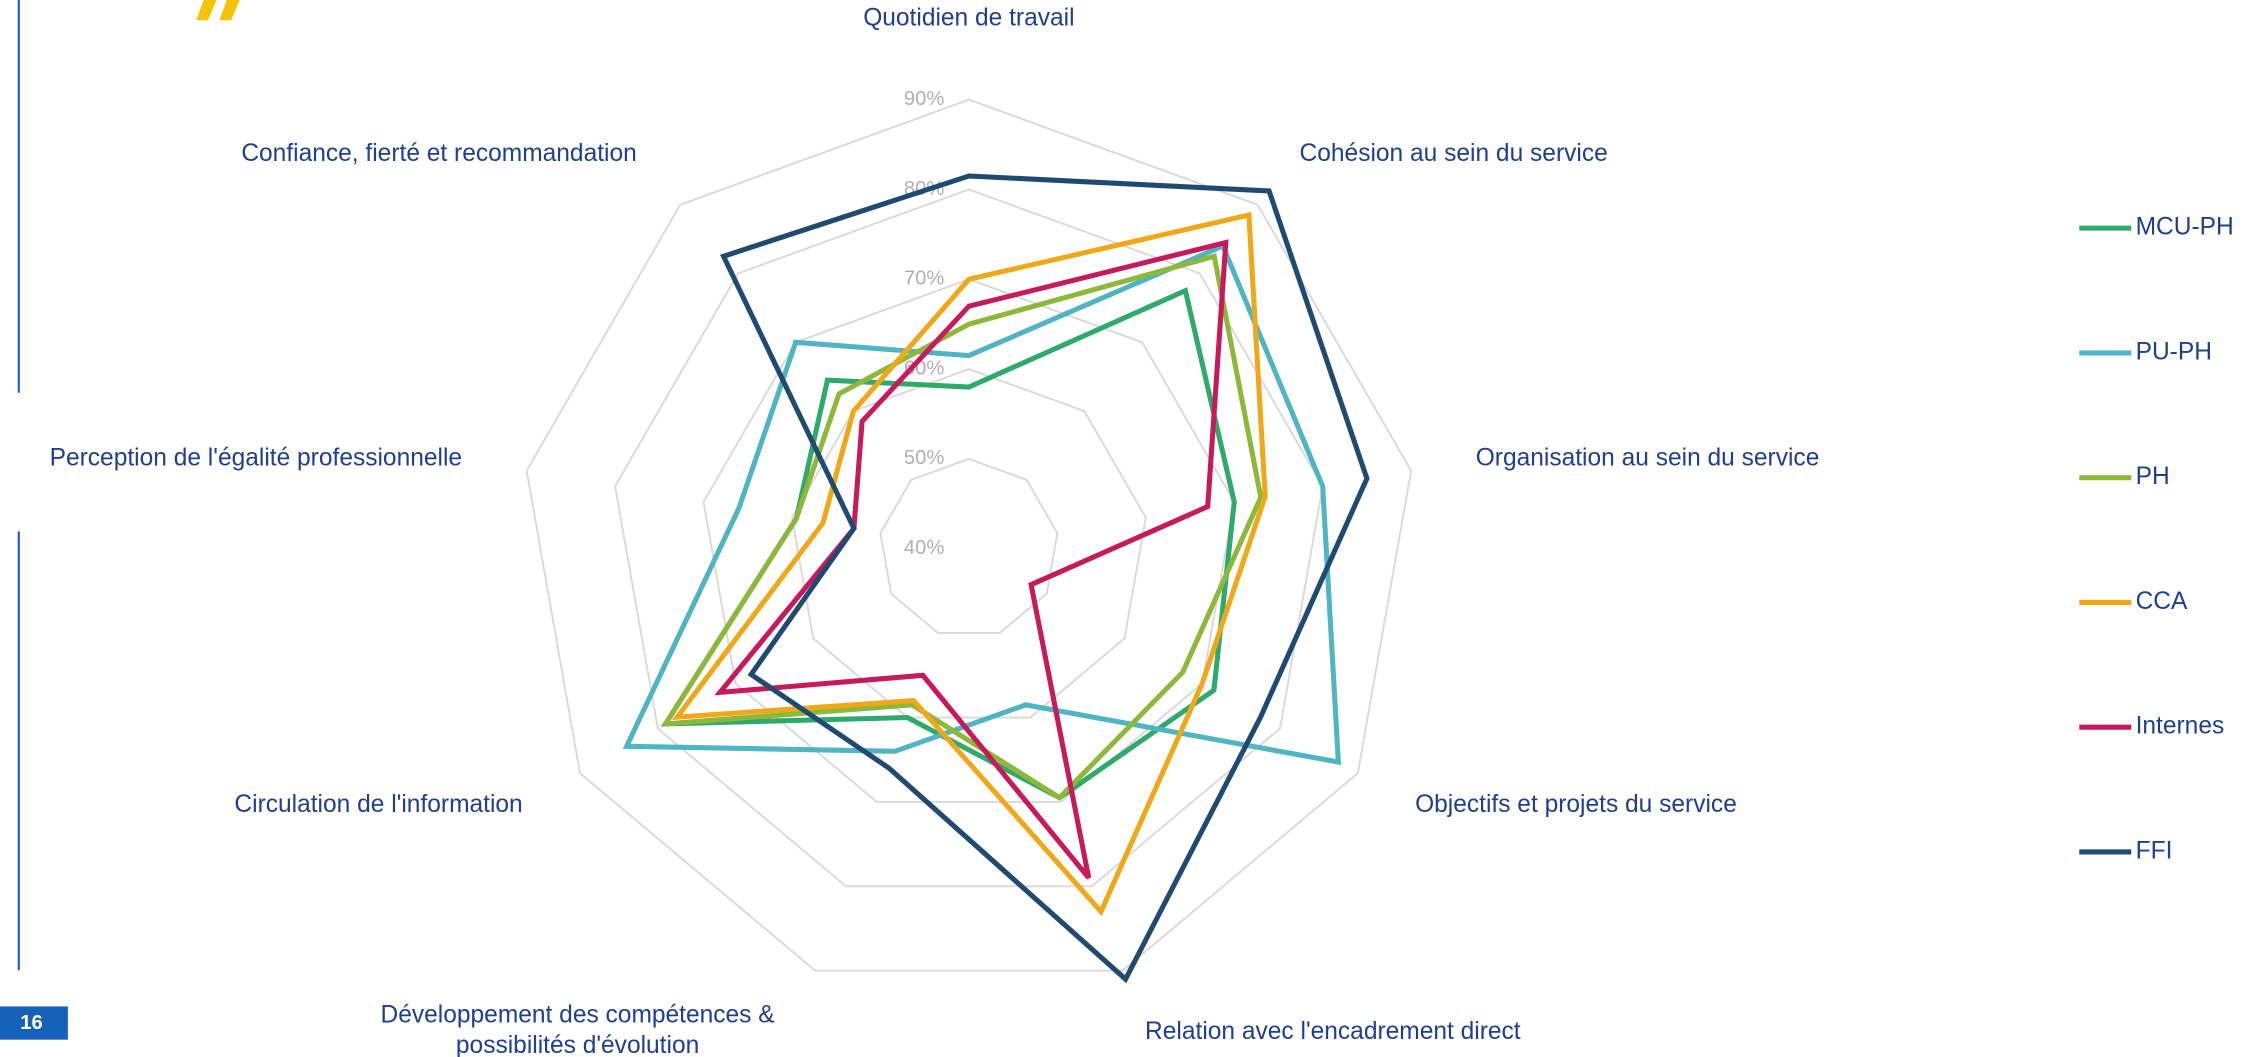 The image size is (2254, 1057). What do you see at coordinates (31, 1023) in the screenshot?
I see `page-number: 16` at bounding box center [31, 1023].